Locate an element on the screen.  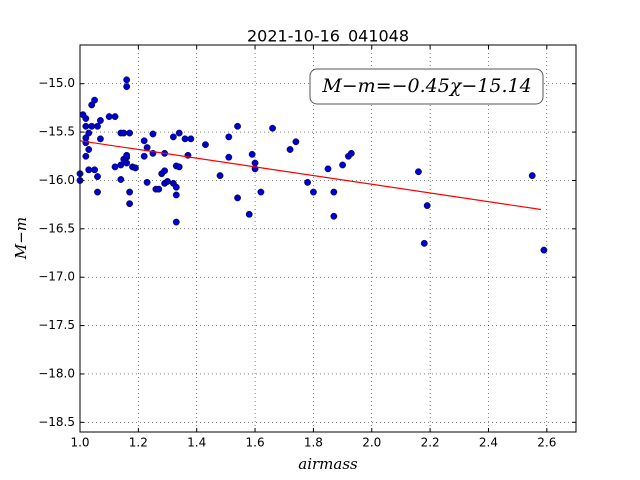
annotation-box is located at coordinates (426, 86).